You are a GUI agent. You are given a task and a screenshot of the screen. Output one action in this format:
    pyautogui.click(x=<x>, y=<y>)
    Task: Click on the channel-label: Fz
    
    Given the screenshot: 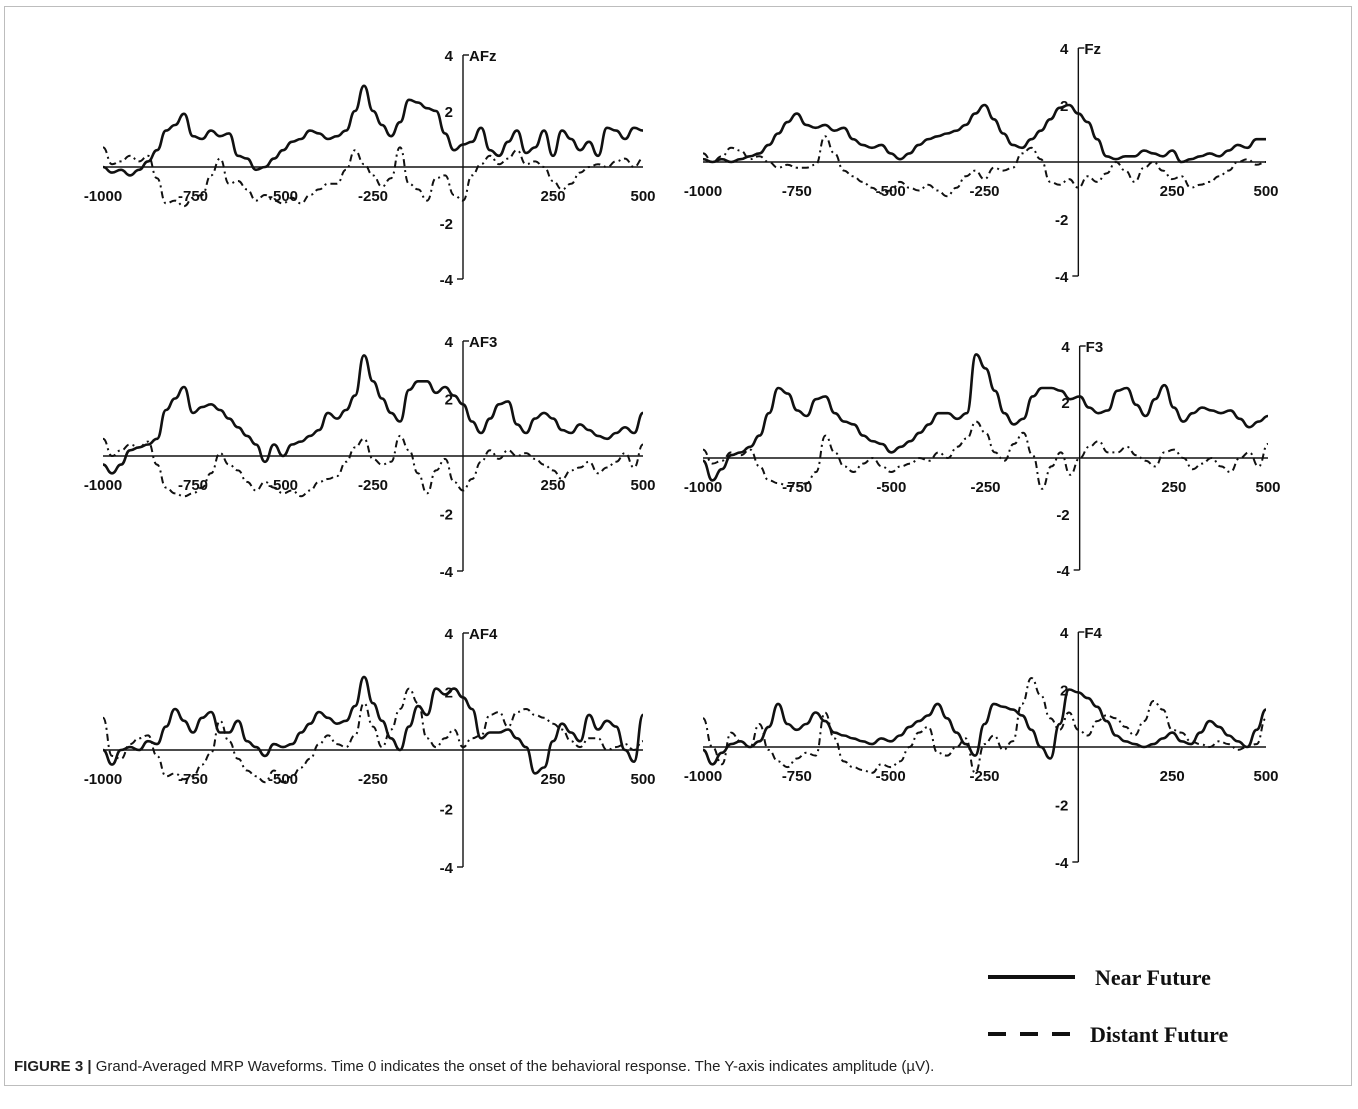 What is the action you would take?
    pyautogui.click(x=1092, y=49)
    